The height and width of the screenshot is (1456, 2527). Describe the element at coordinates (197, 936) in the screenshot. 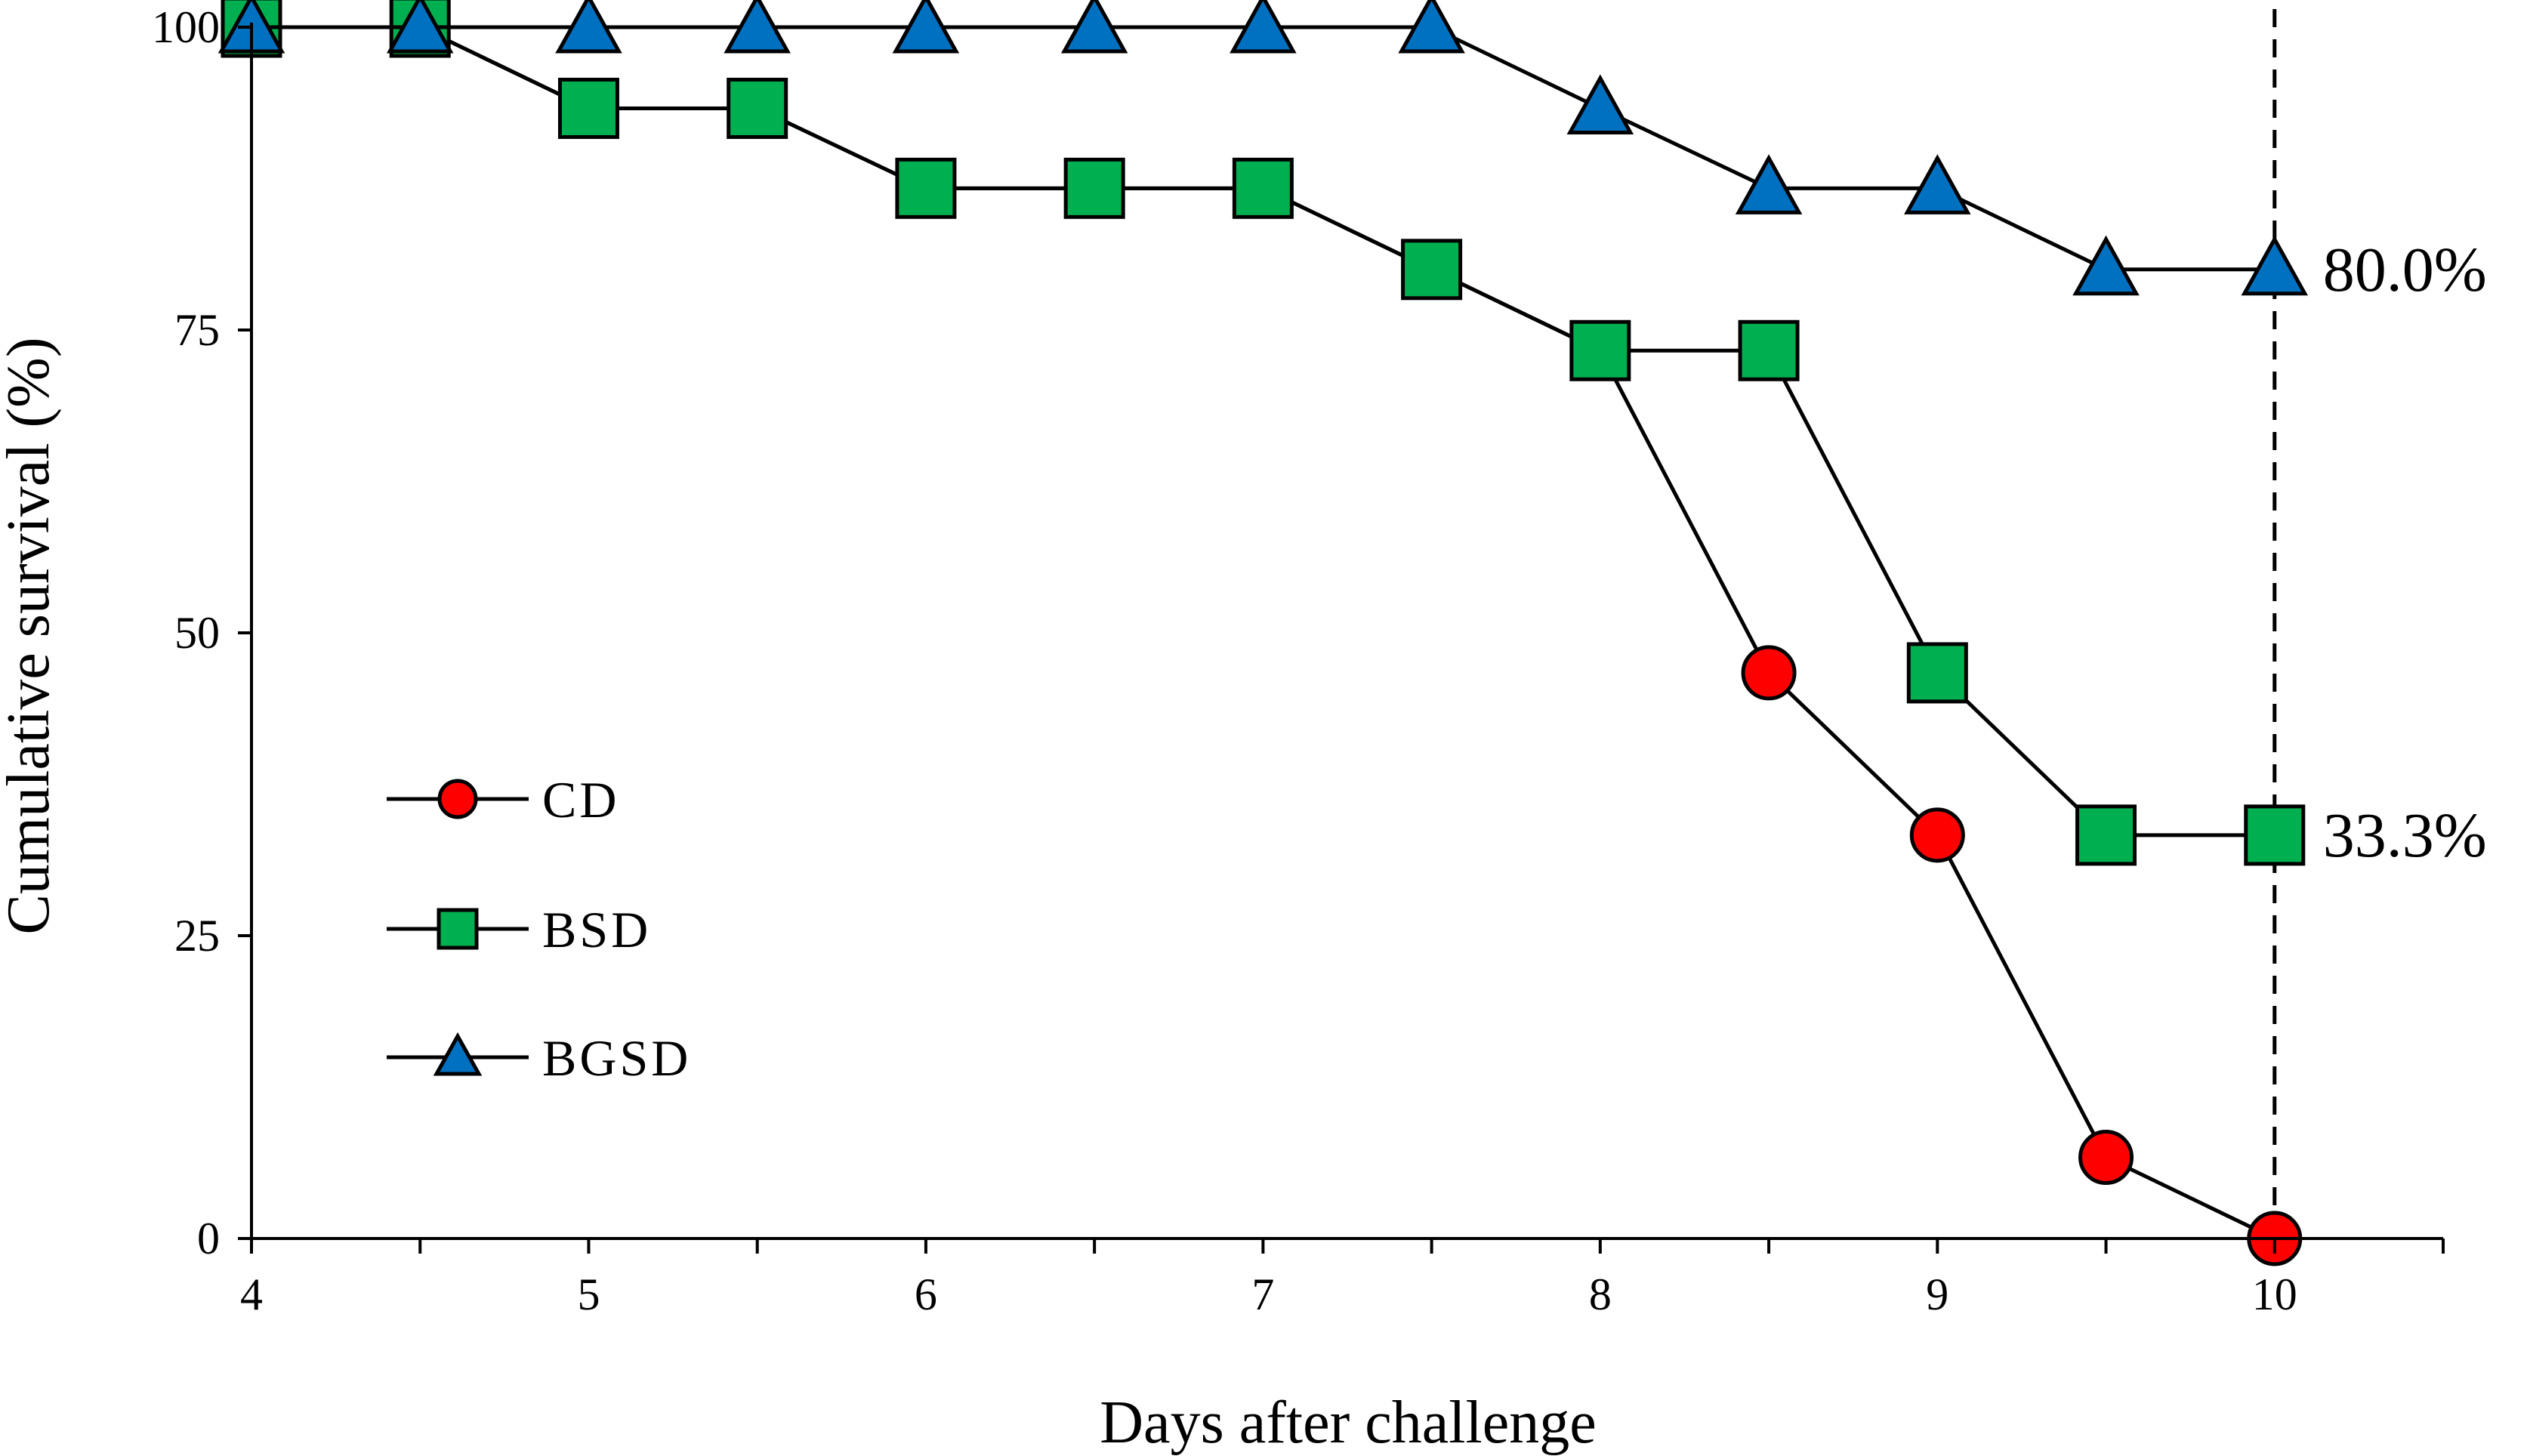

I see `y-tick-label: 25` at that location.